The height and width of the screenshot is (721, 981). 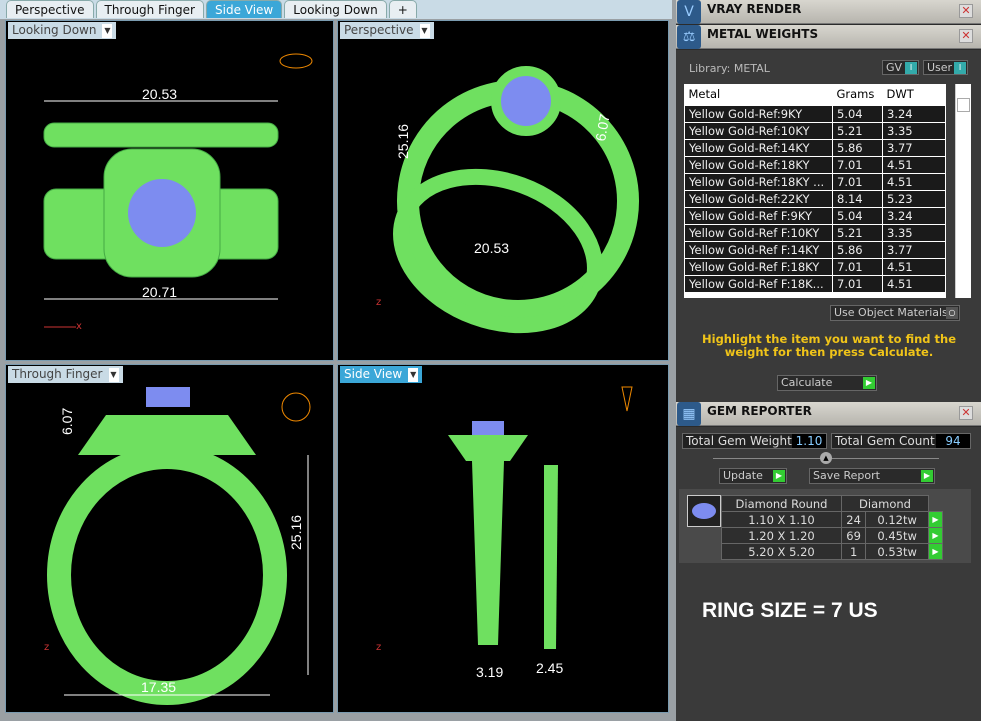 What do you see at coordinates (853, 551) in the screenshot?
I see `cell: 1` at bounding box center [853, 551].